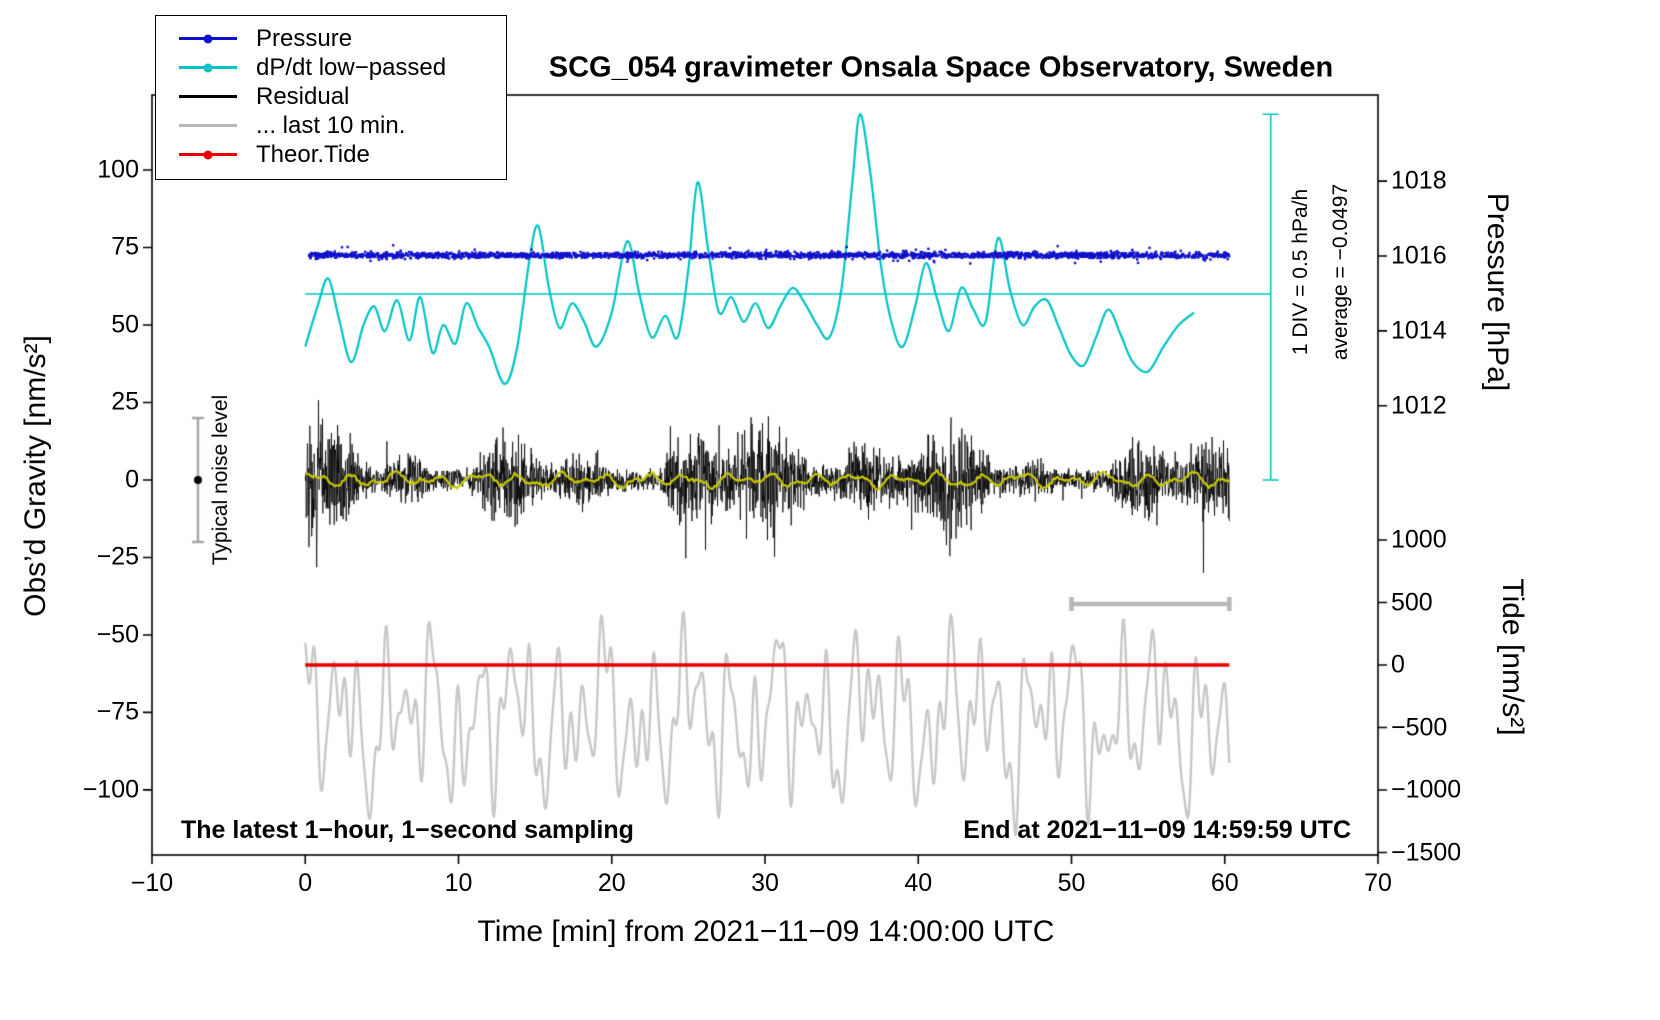 Image resolution: width=1660 pixels, height=1020 pixels. Describe the element at coordinates (125, 246) in the screenshot. I see `gravity-tick-label: 75` at that location.